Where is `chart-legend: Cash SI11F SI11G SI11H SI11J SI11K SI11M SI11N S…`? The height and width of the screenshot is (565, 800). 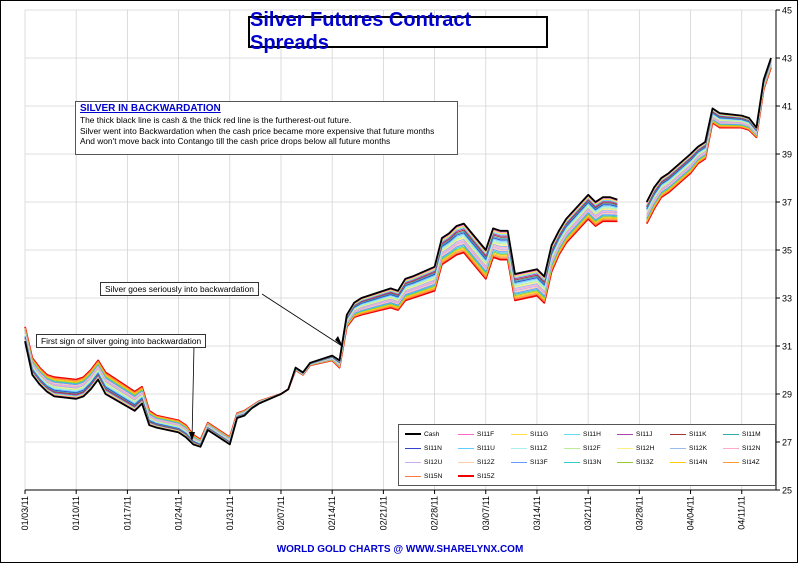
chart-legend: Cash SI11F SI11G SI11H SI11J SI11K SI11M SI11N S… is located at coordinates (587, 455).